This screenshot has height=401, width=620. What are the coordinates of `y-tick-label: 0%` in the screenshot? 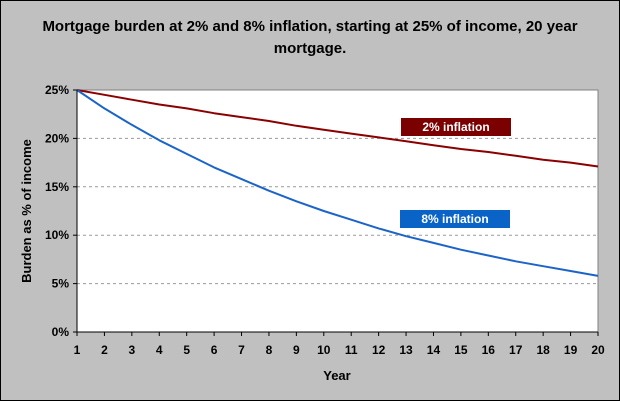 It's located at (61, 332).